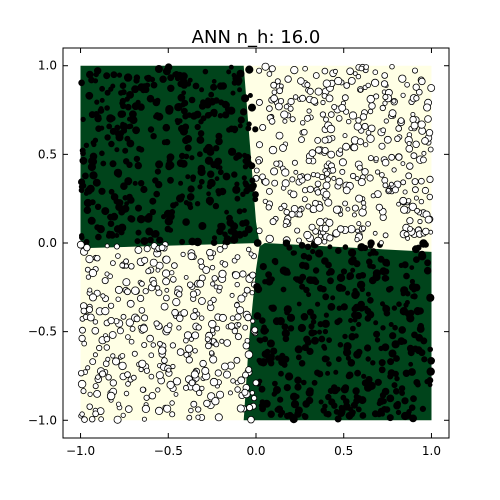  I want to click on x-tick-label: 0.5, so click(343, 451).